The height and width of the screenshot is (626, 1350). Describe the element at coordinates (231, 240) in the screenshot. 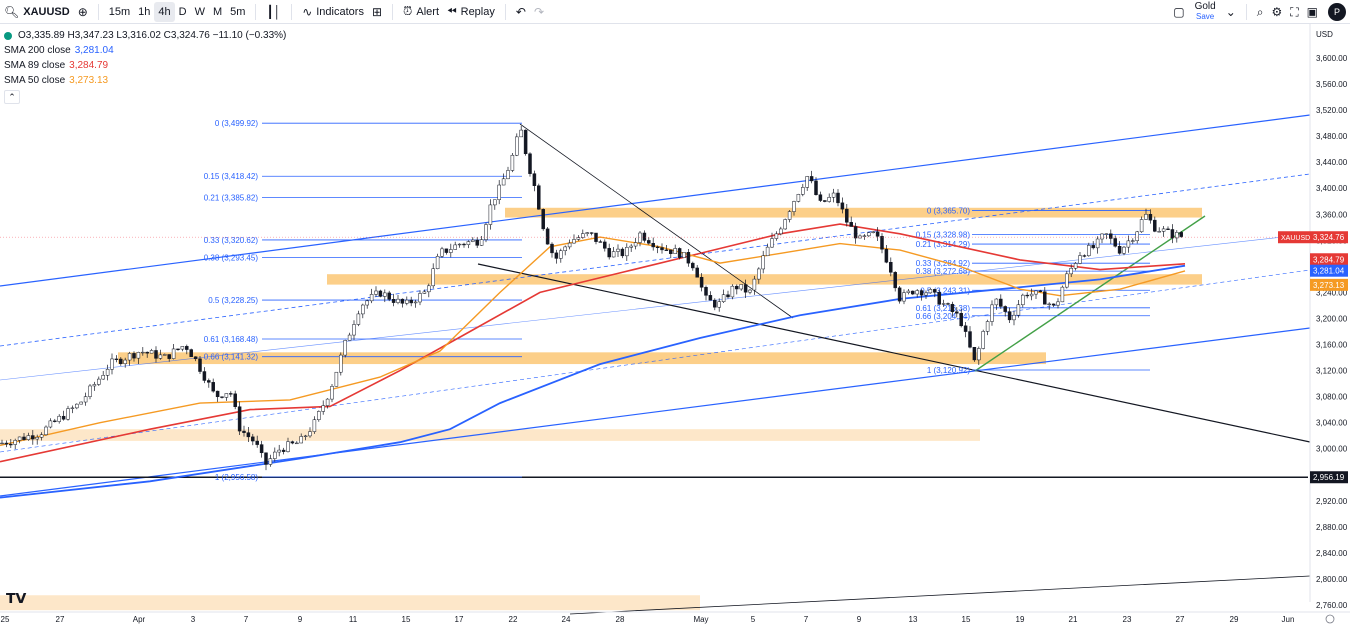

I see `fib-level-label: 0.33 (3,320.62)` at that location.